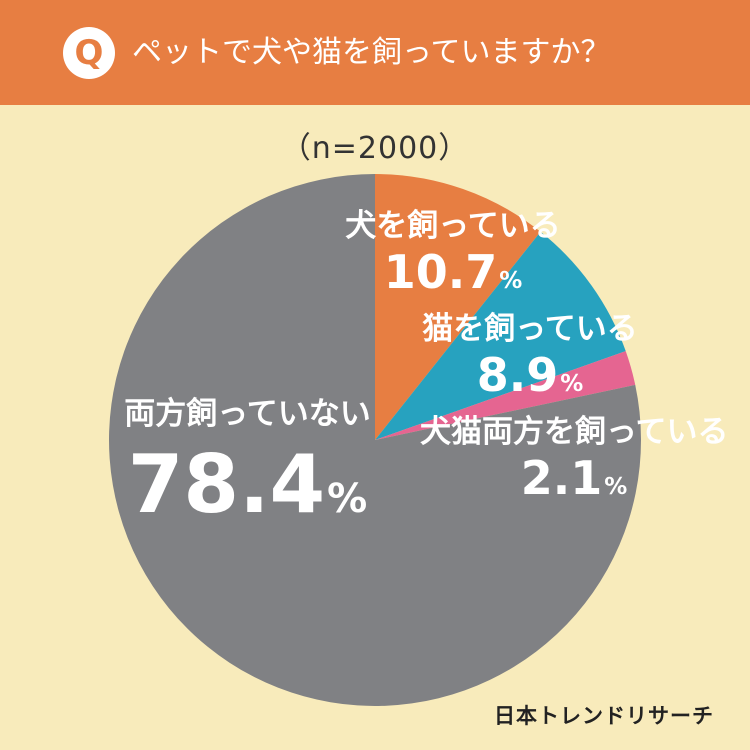 The image size is (750, 750). Describe the element at coordinates (604, 716) in the screenshot. I see `brand-logo: 日本トレンドリサーチ` at that location.